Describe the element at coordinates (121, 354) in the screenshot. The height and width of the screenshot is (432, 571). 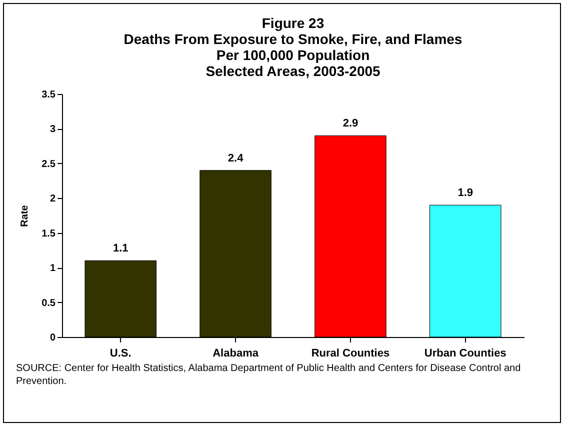
I see `x-tick-label: U.S.` at that location.